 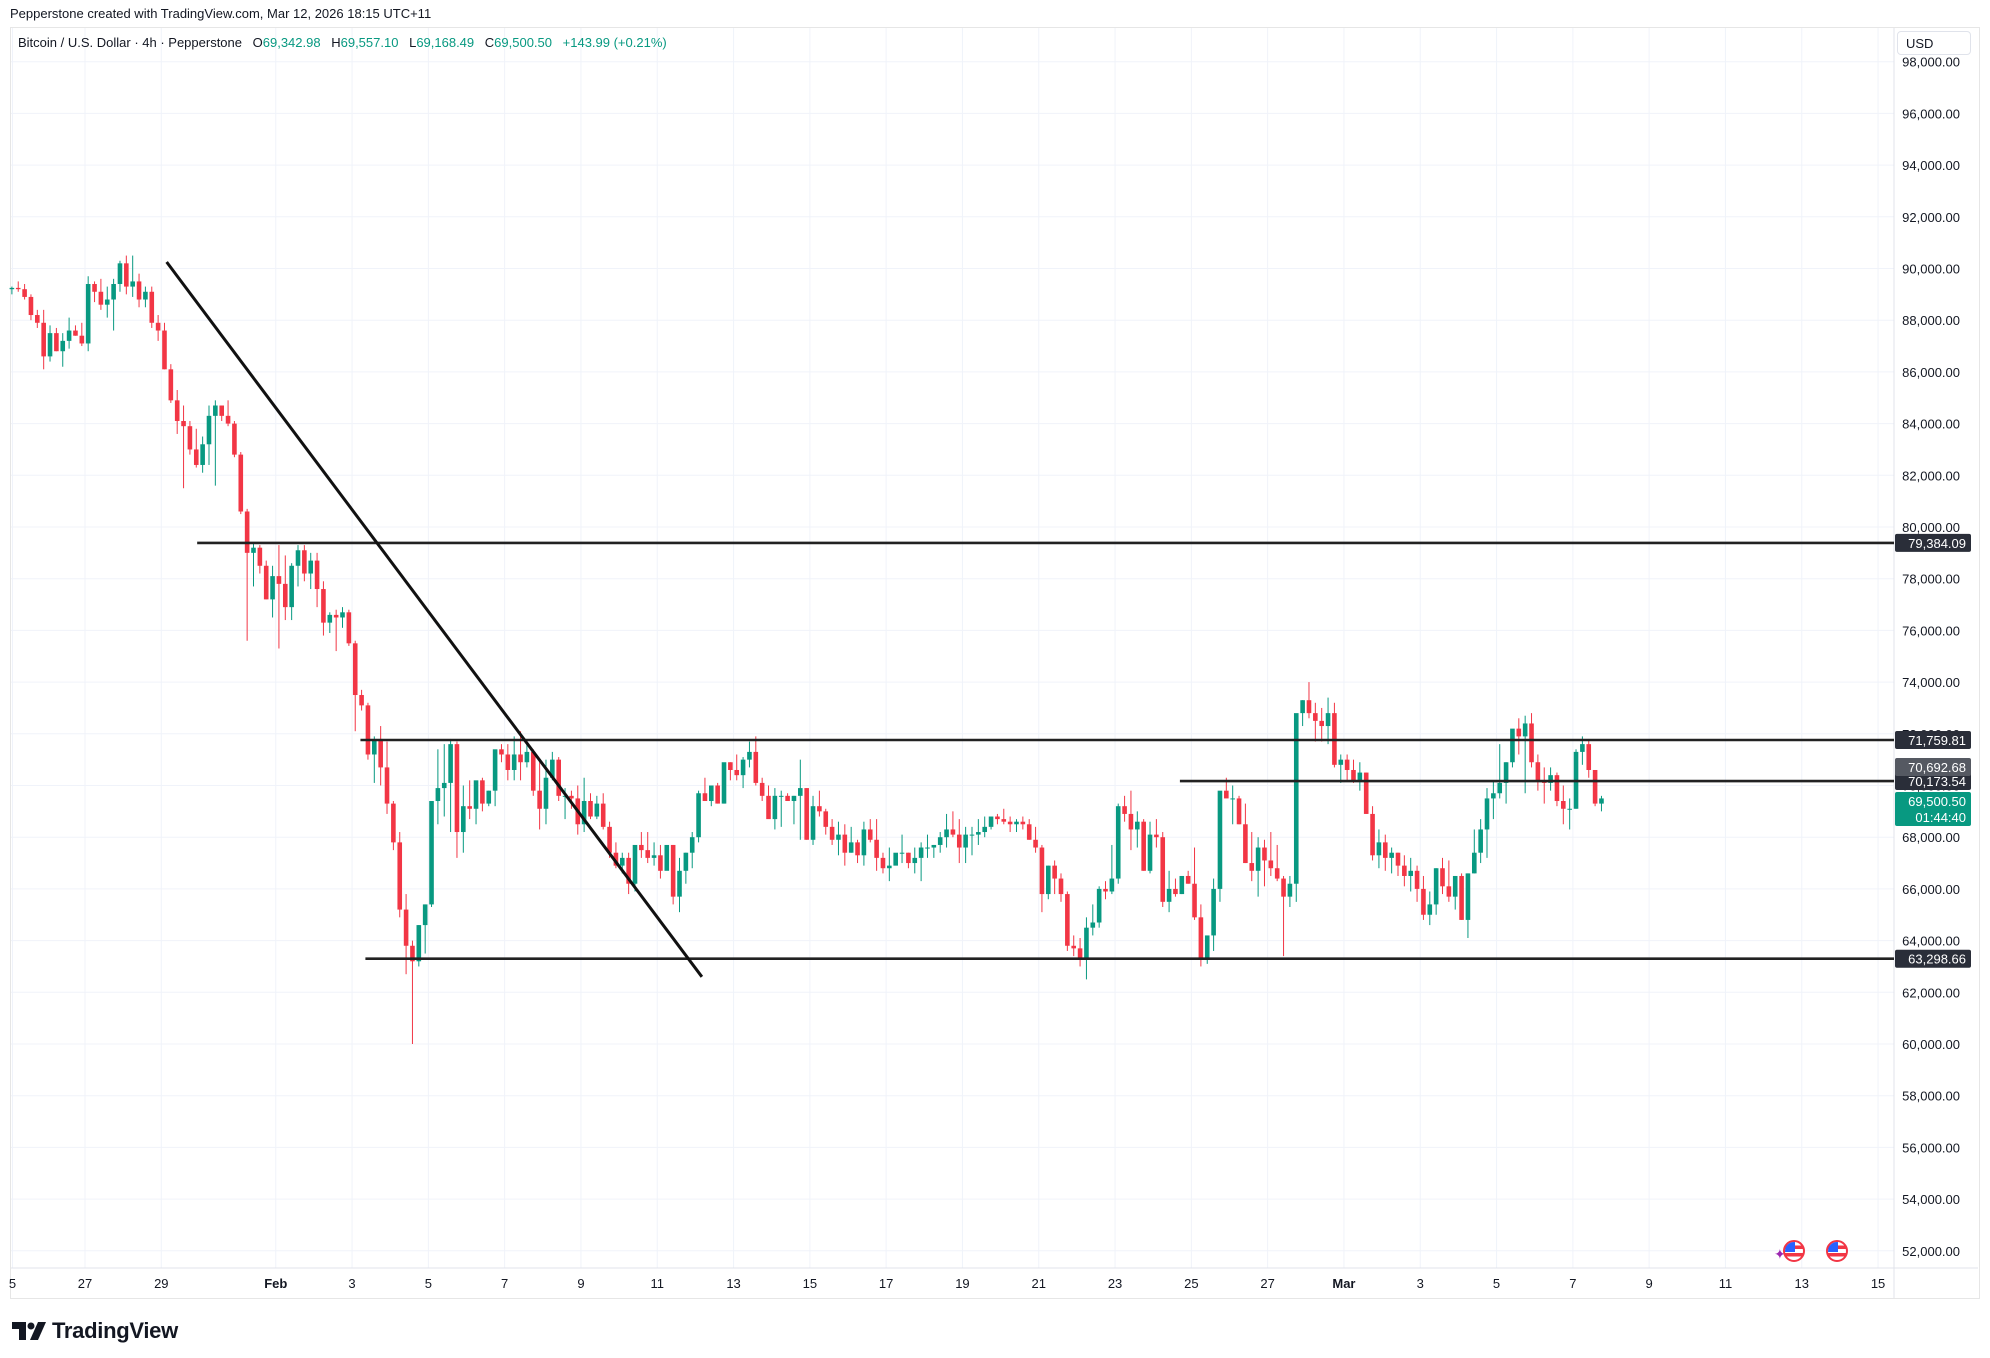 What do you see at coordinates (1115, 1283) in the screenshot?
I see `time-axis-label: 23` at bounding box center [1115, 1283].